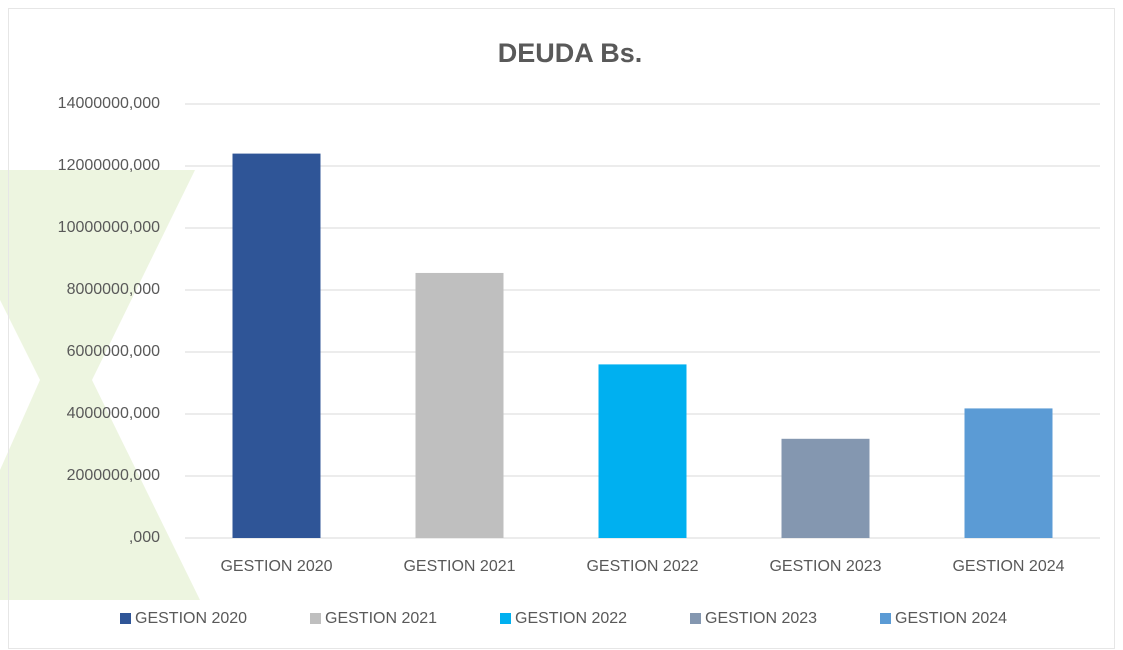 The width and height of the screenshot is (1123, 650). Describe the element at coordinates (825, 566) in the screenshot. I see `x-tick-label: GESTION 2023` at that location.